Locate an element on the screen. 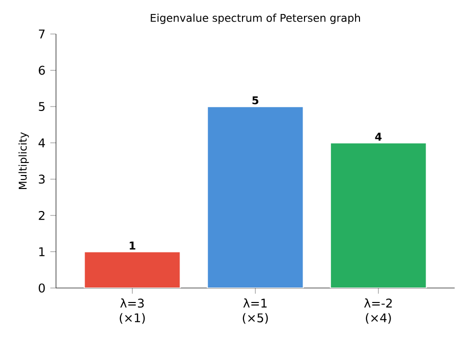  data-label: 5 is located at coordinates (255, 100).